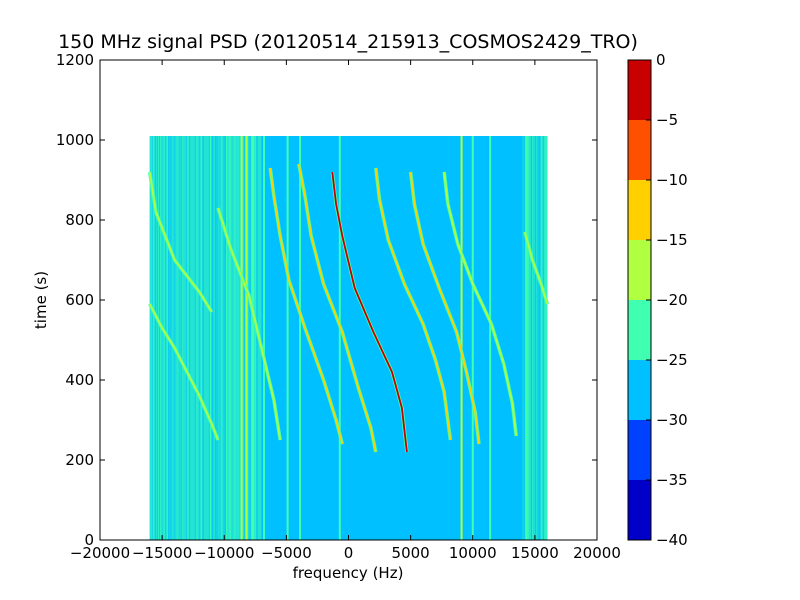  I want to click on y-tick-label: 1200, so click(75, 60).